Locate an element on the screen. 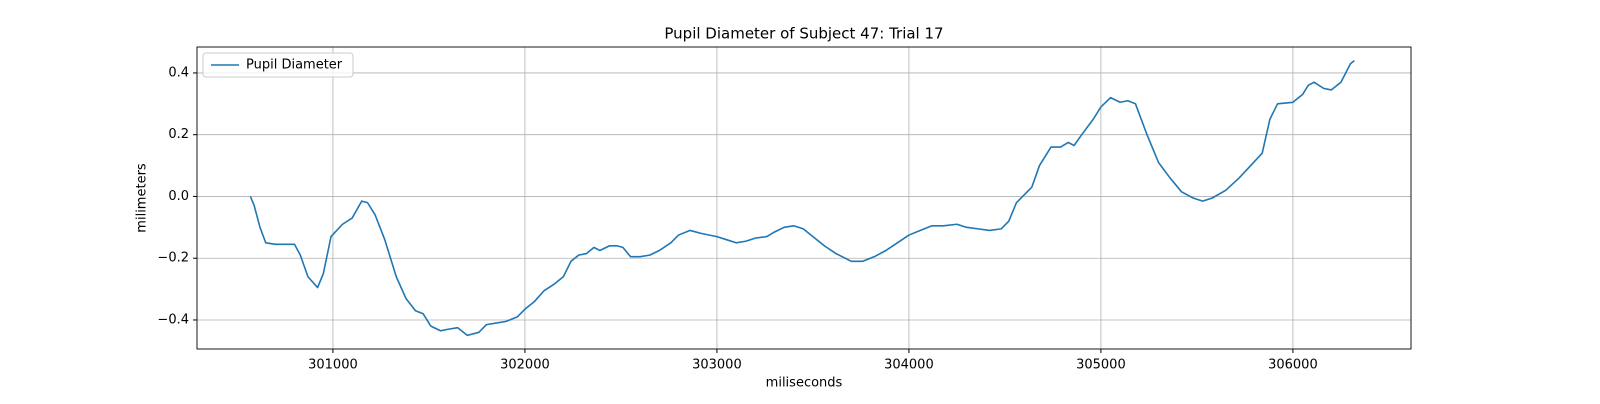  x-tick-label: 305000 is located at coordinates (1101, 365).